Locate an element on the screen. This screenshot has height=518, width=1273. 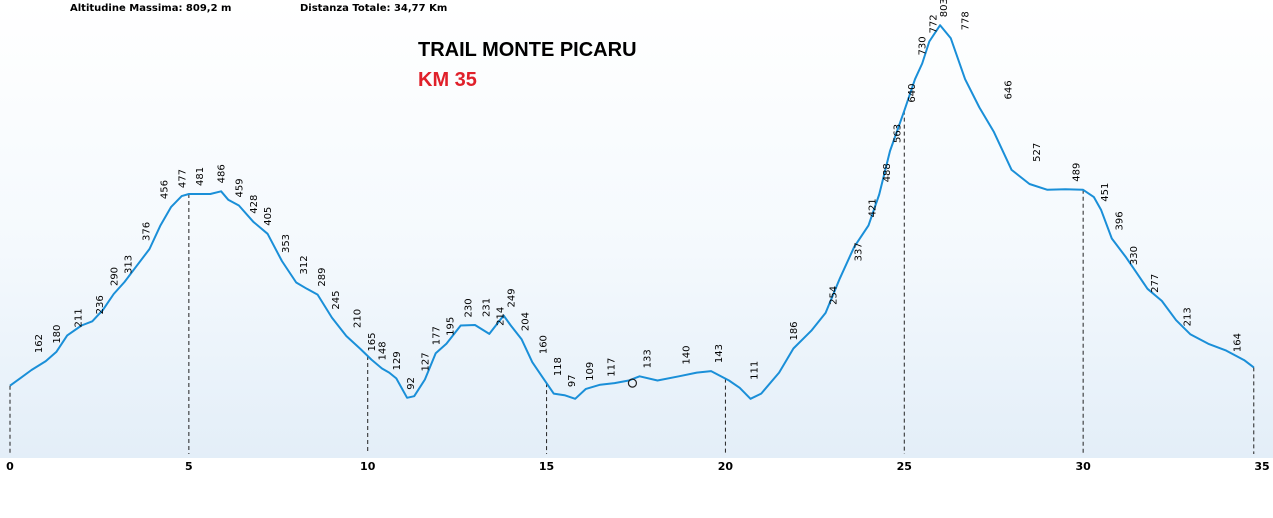
elevation-label: 148 is located at coordinates (383, 350).